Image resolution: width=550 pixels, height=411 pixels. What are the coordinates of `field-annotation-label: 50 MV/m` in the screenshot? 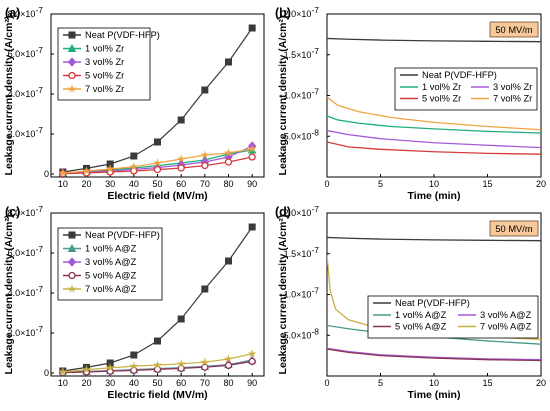 It's located at (513, 30).